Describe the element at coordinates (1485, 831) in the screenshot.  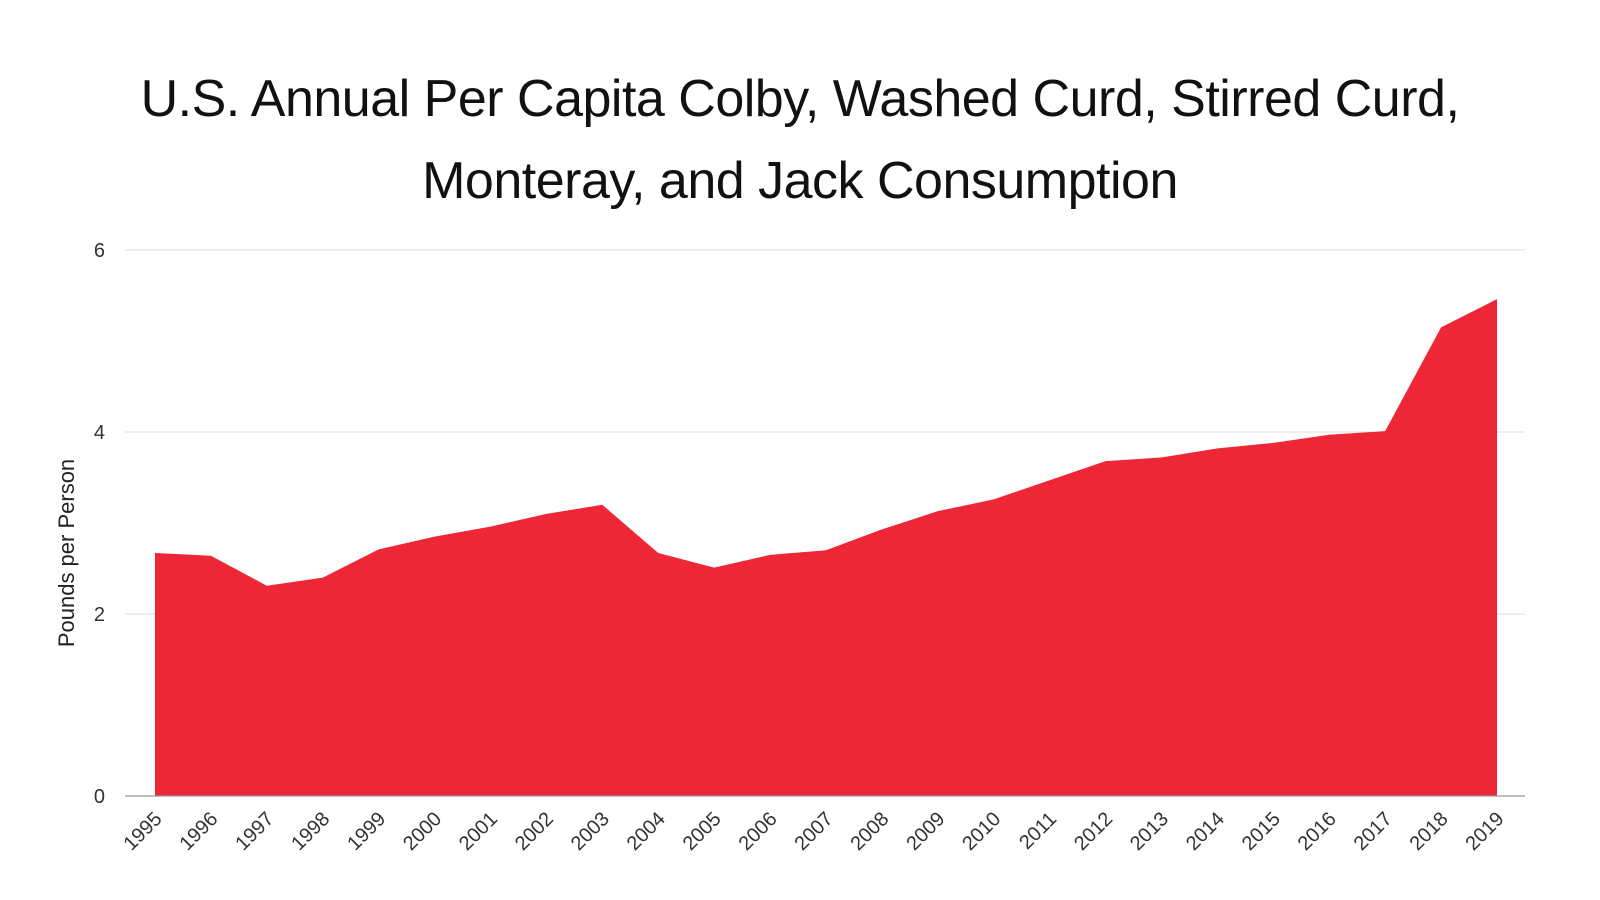
I see `x-tick-label: 2019` at that location.